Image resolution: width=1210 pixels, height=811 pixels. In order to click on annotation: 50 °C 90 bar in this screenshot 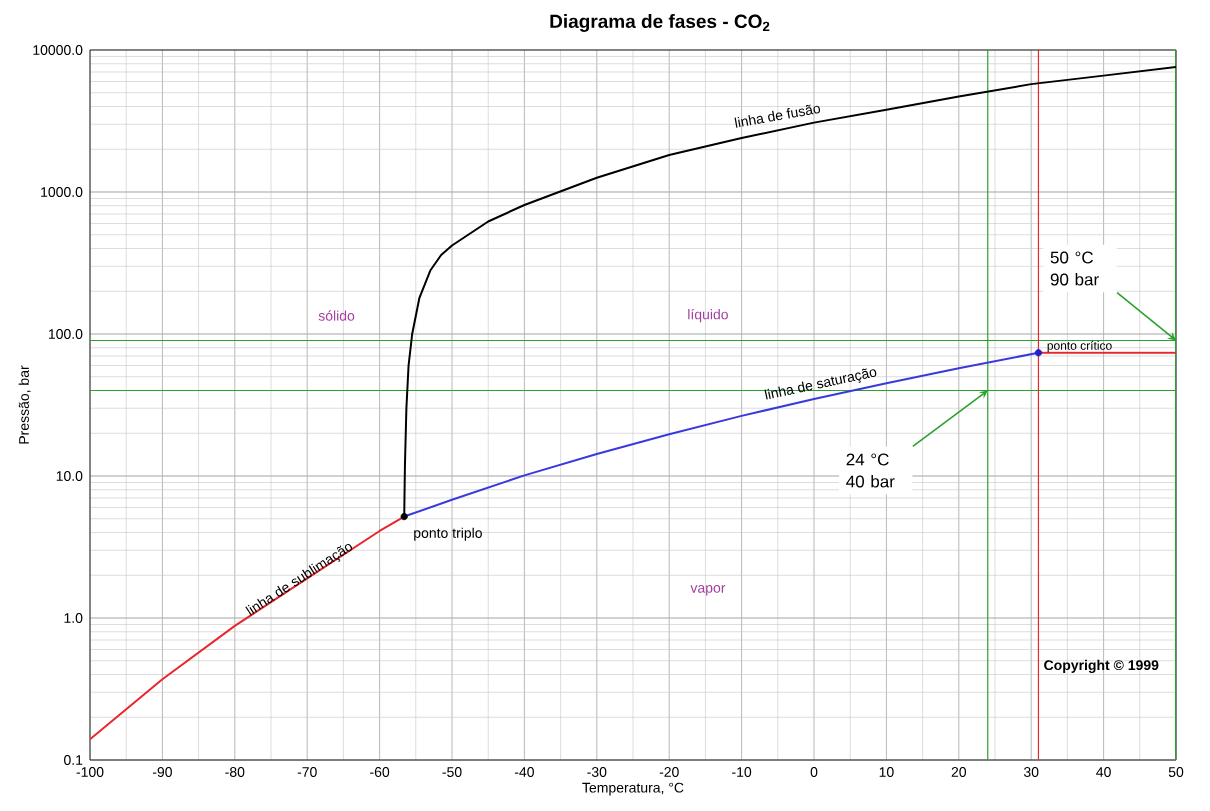, I will do `click(1074, 268)`.